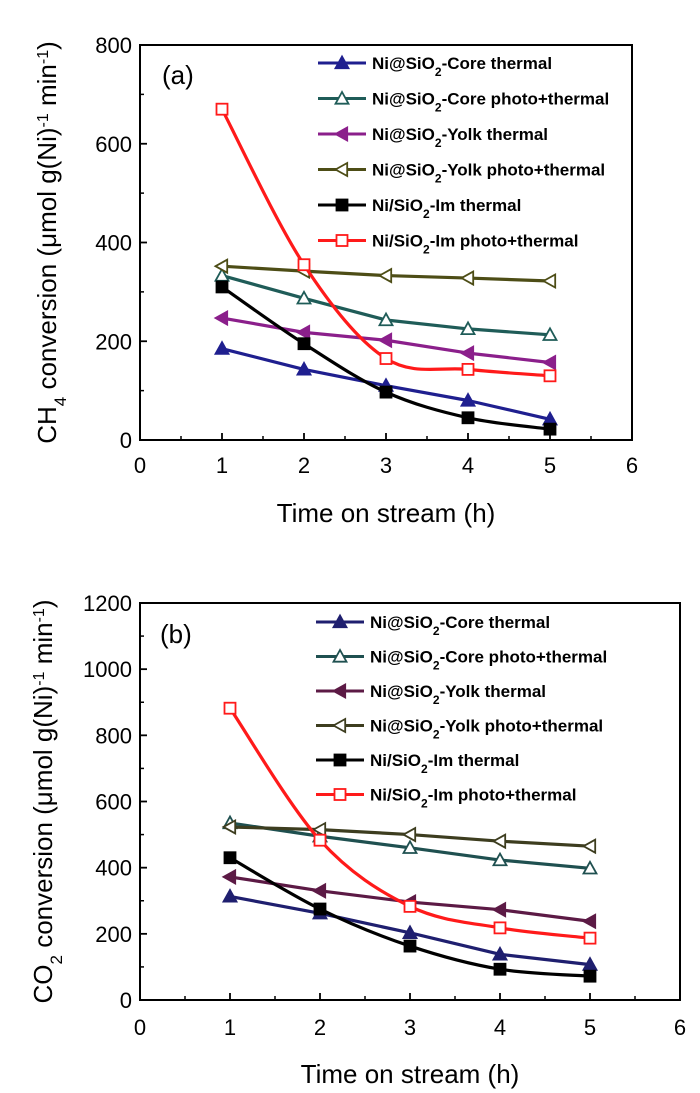 The height and width of the screenshot is (1093, 700). I want to click on legend-label: Ni/SiO2-Im thermal, so click(446, 208).